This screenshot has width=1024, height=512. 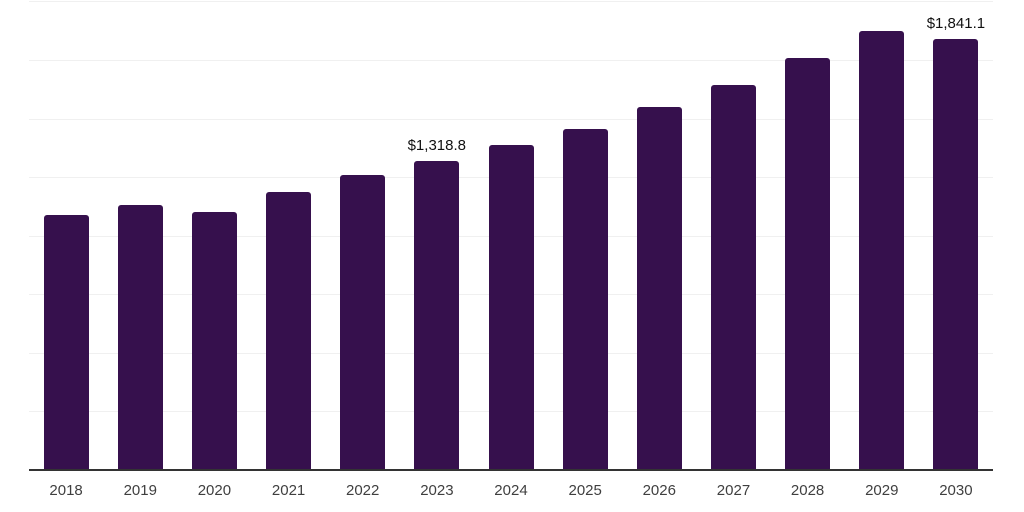 I want to click on bar-2025, so click(x=585, y=299).